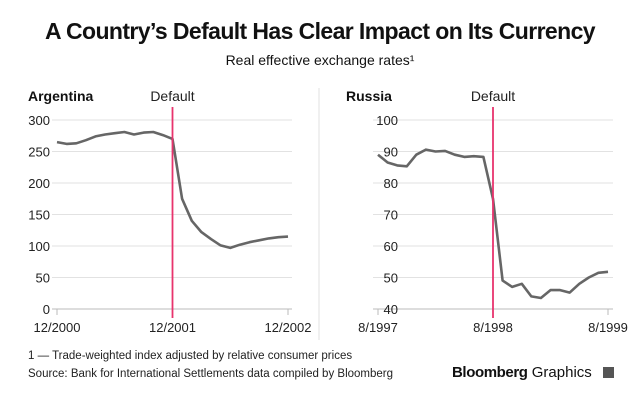 The height and width of the screenshot is (400, 640). Describe the element at coordinates (608, 372) in the screenshot. I see `bloomberg-graphics-logo-icon` at that location.